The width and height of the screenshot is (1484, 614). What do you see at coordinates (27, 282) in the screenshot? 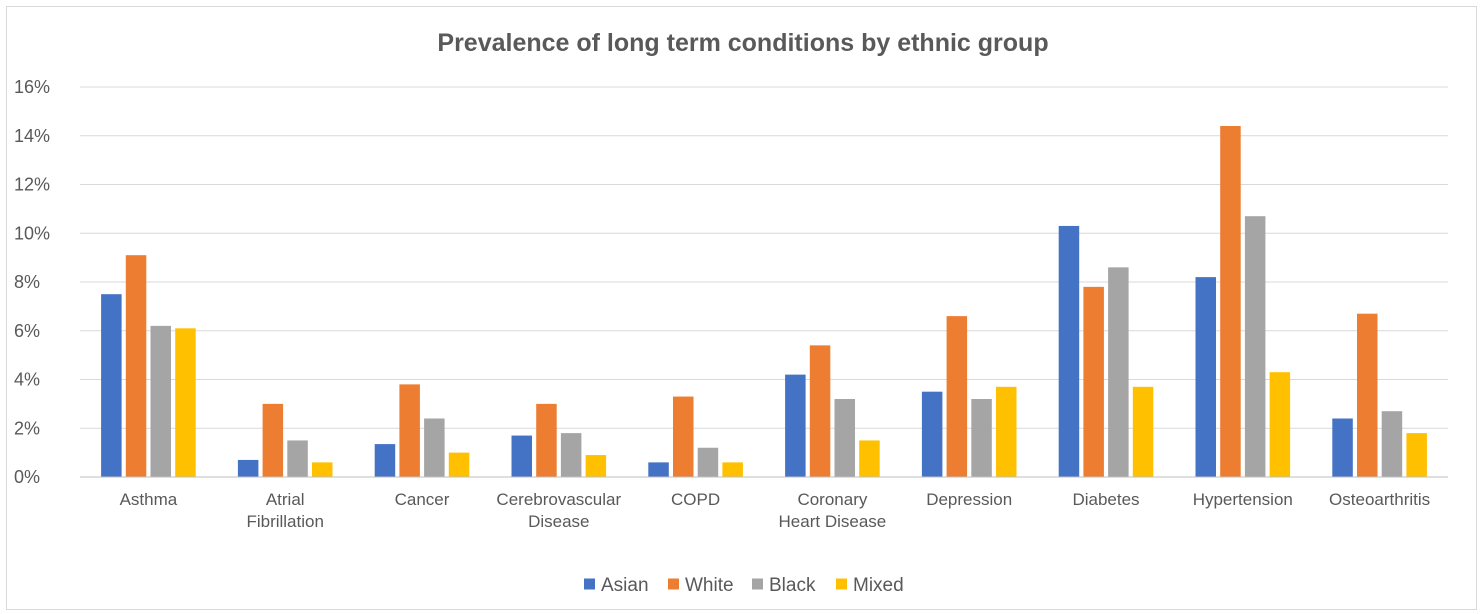
I see `y-tick-label: 8%` at bounding box center [27, 282].